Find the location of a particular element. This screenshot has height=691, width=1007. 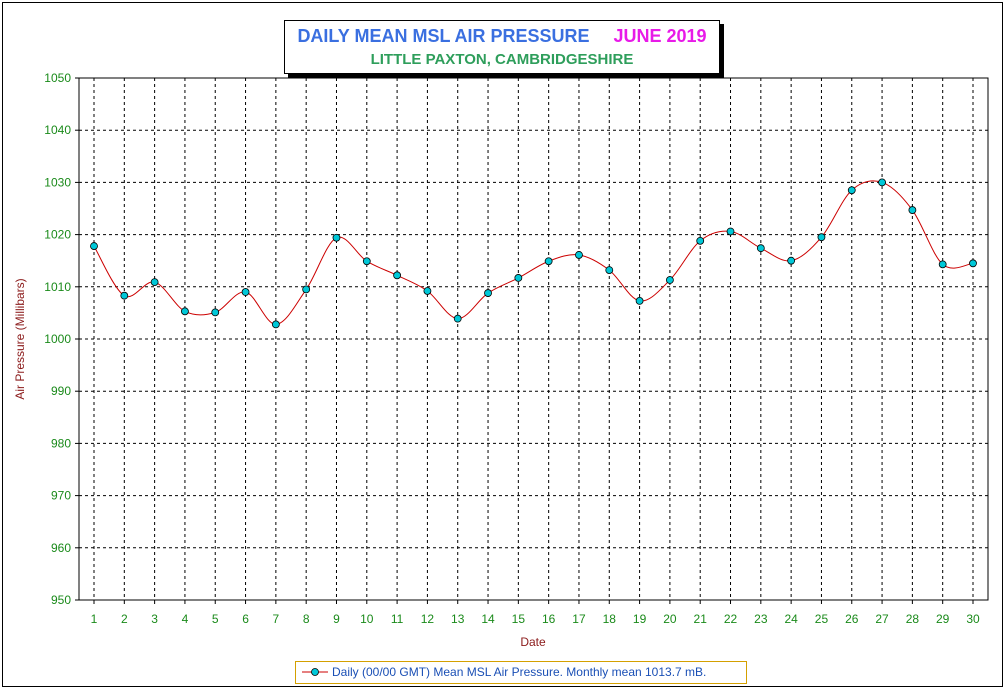

legend-swatch is located at coordinates (315, 672).